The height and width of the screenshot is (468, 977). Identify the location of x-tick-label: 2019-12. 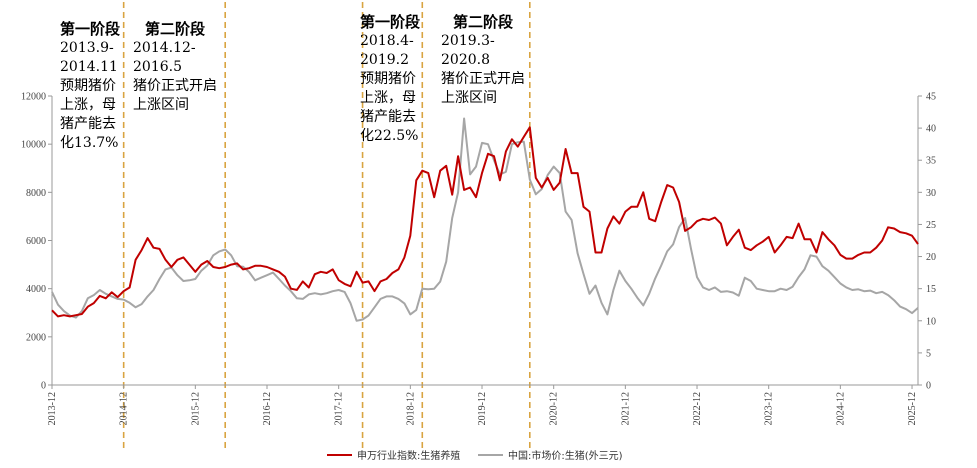
(482, 408).